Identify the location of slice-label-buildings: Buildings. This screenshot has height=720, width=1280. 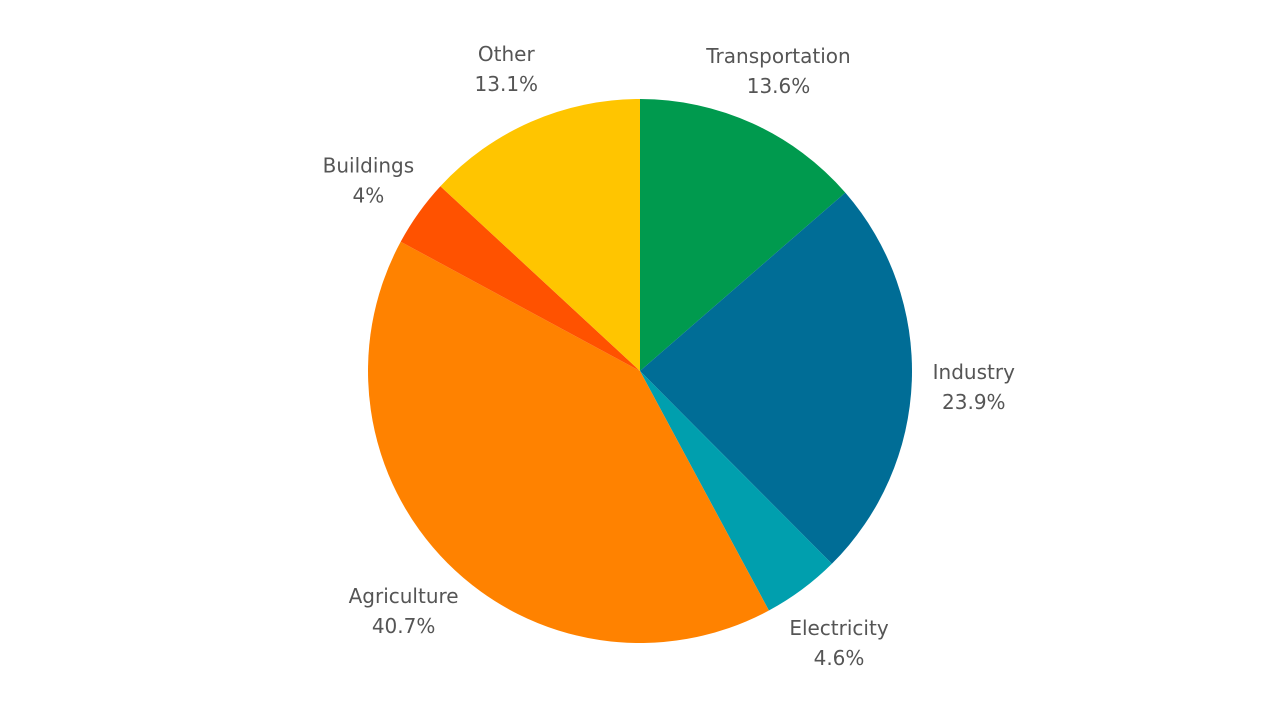
(369, 166).